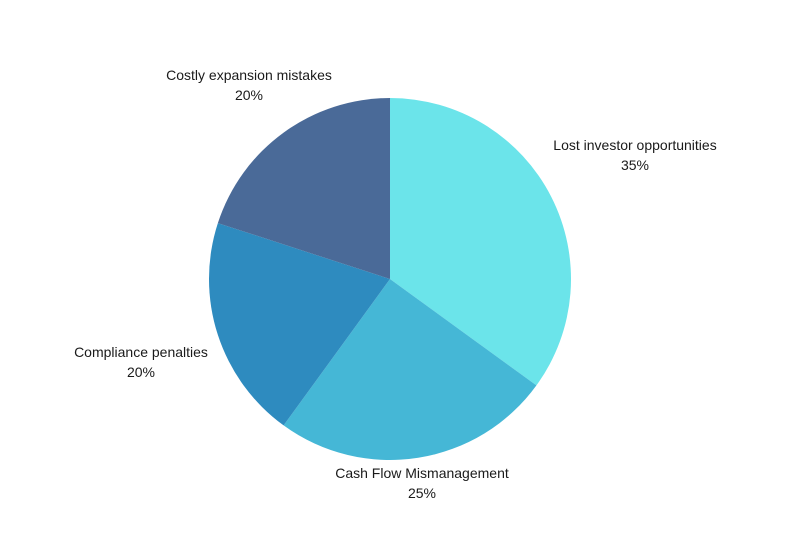  Describe the element at coordinates (249, 95) in the screenshot. I see `slice-value-costly-expansion-mistakes: 20%` at that location.